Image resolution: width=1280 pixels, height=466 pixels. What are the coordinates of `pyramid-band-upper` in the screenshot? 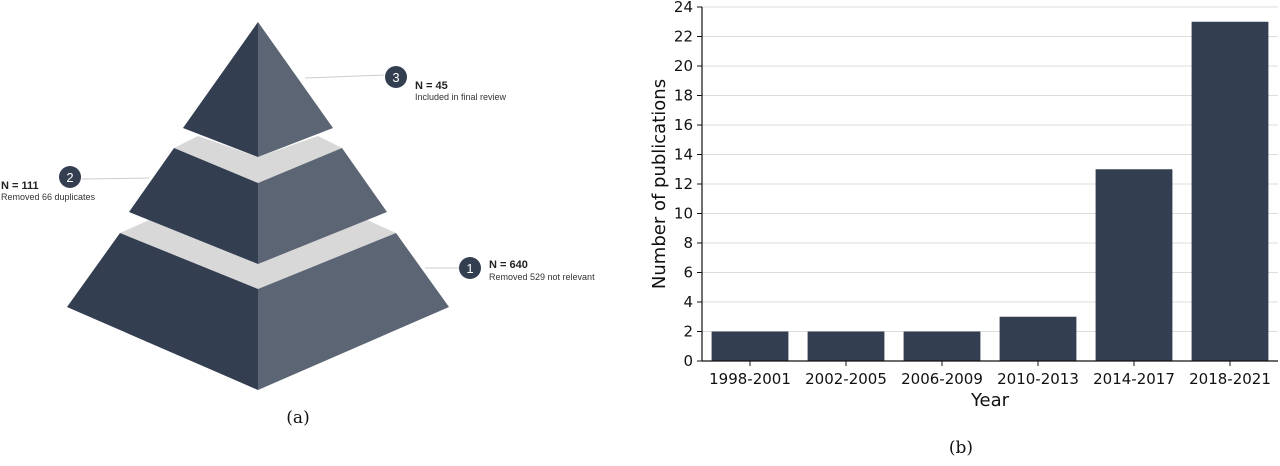 It's located at (258, 159).